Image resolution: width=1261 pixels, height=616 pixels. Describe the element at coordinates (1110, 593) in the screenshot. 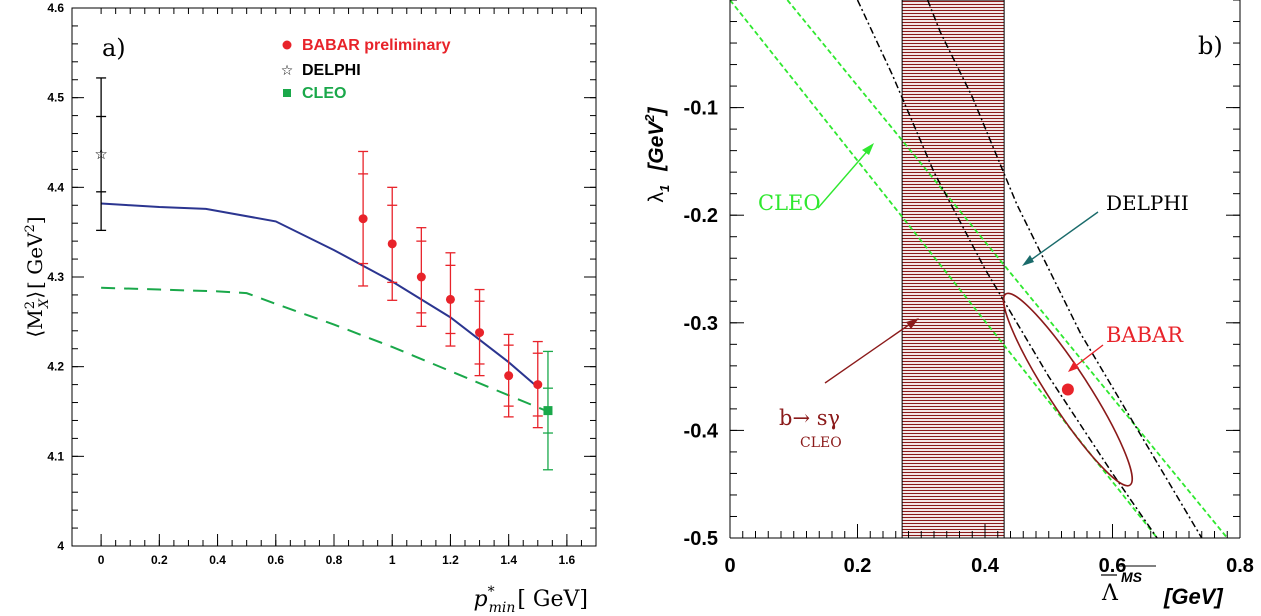

I see `svg-text: Λ` at that location.